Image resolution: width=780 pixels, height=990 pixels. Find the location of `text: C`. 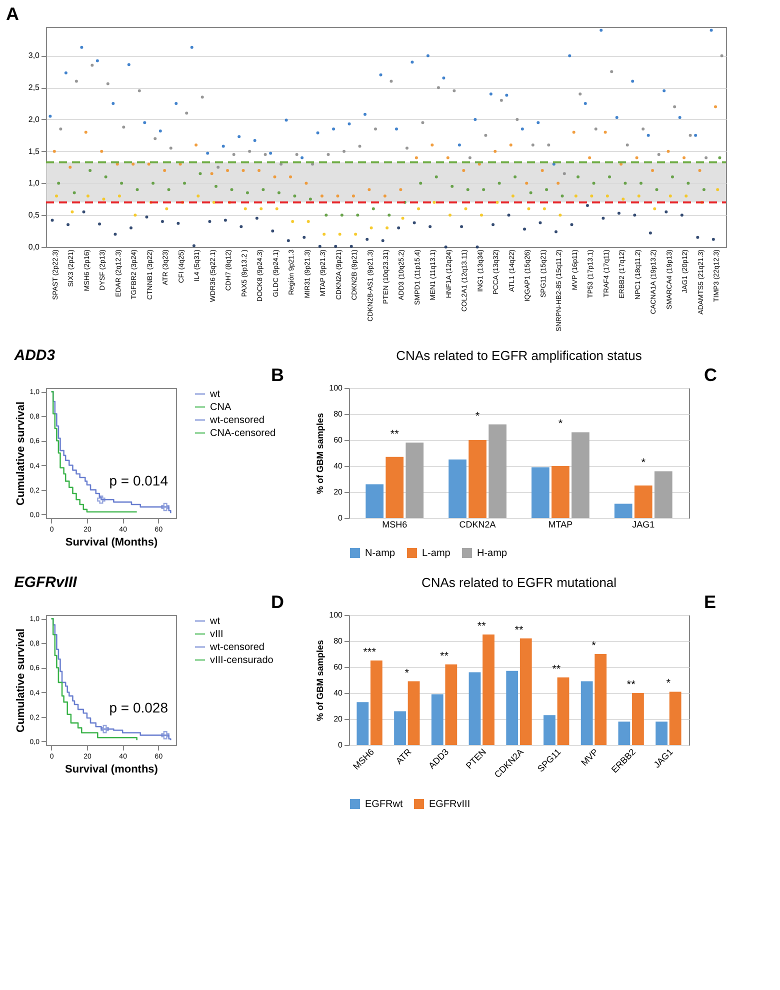

text: C is located at coordinates (710, 375).